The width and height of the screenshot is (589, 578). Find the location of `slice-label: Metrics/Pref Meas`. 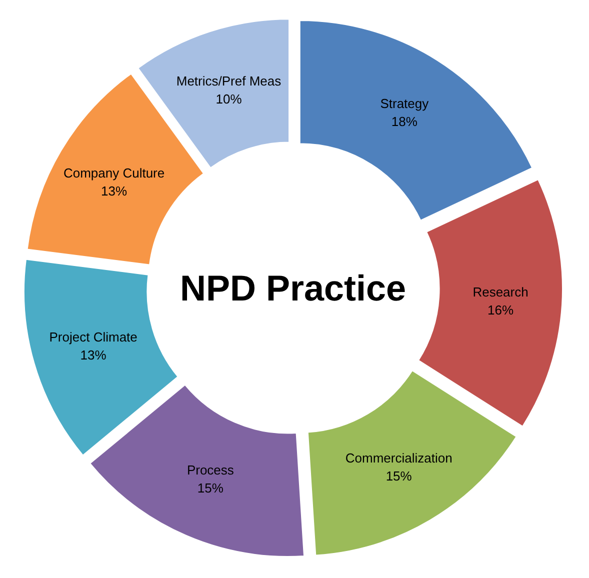

slice-label: Metrics/Pref Meas is located at coordinates (229, 81).